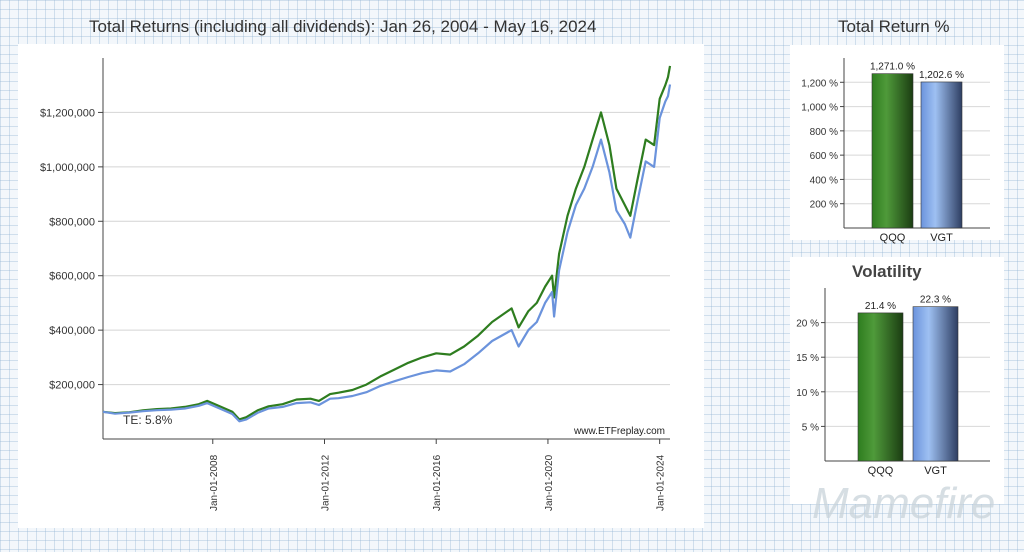 The image size is (1024, 552). Describe the element at coordinates (887, 271) in the screenshot. I see `volatility-title: Volatility` at that location.